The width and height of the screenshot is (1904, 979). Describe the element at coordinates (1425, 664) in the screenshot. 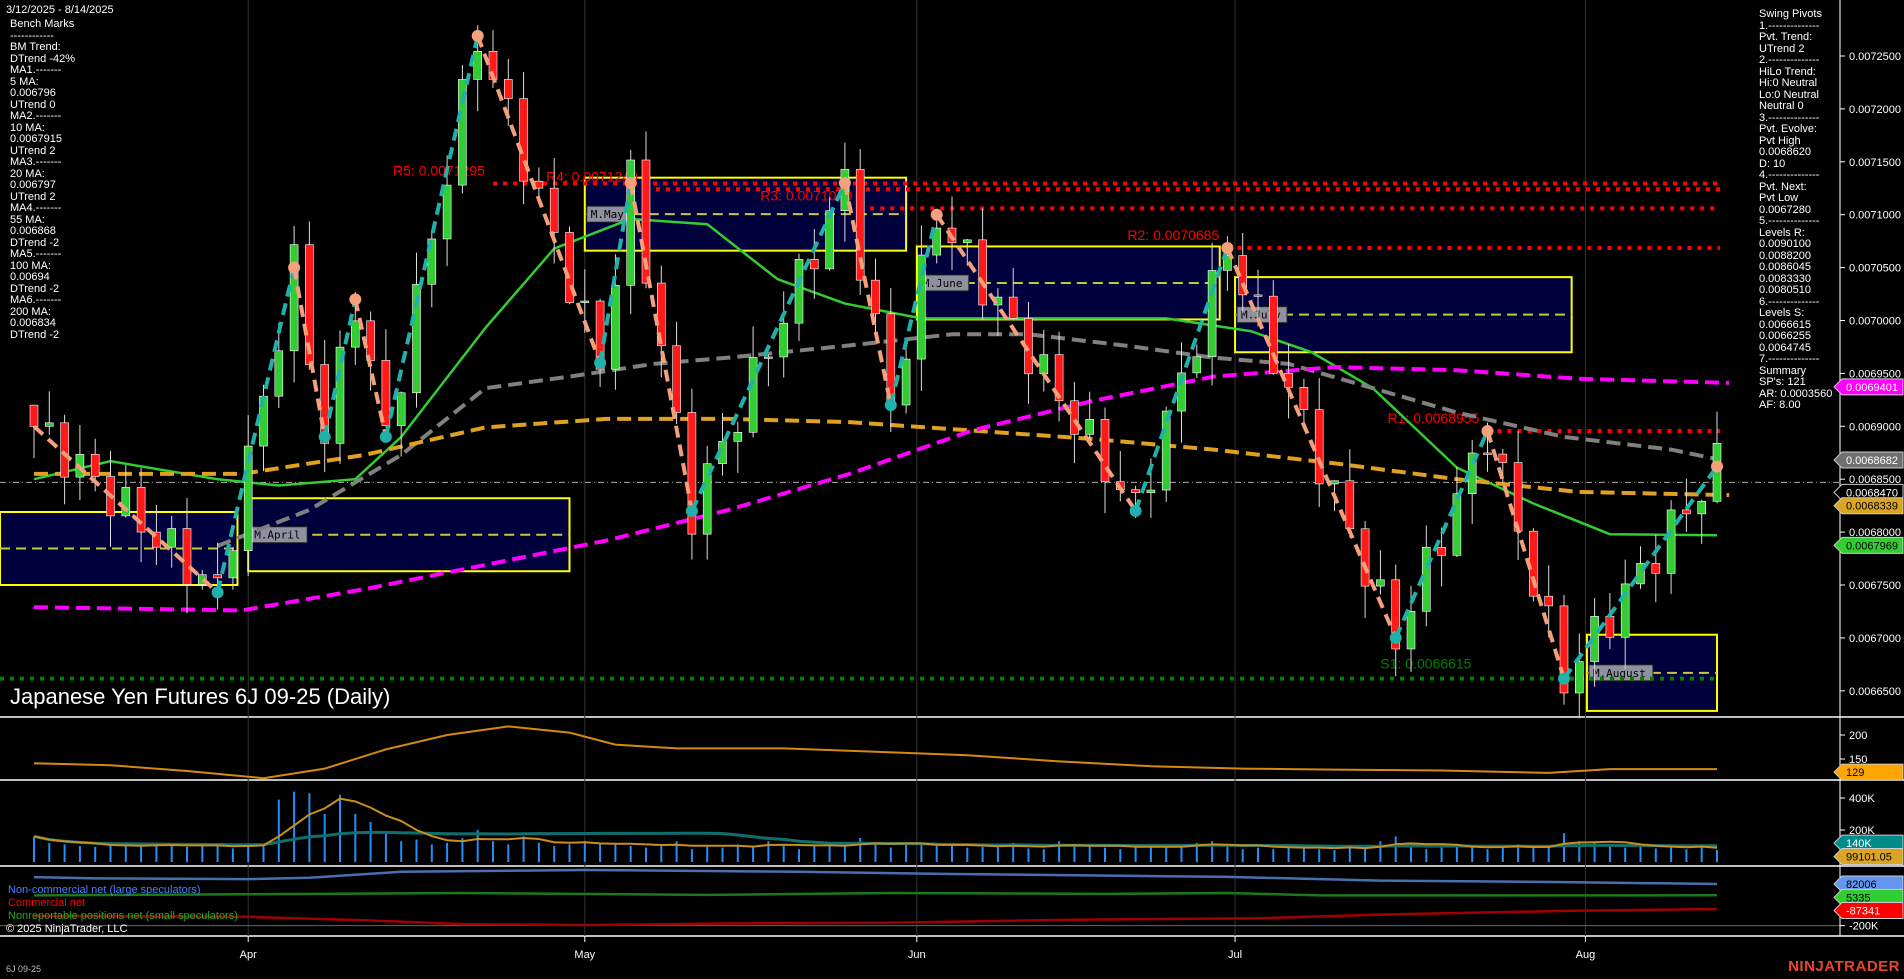

I see `level-label: S1: 0.0066615` at that location.